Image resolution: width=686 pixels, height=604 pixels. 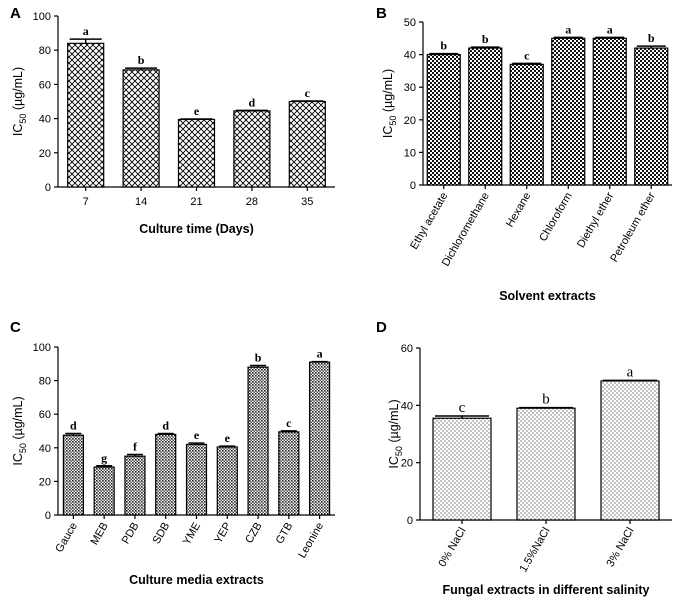 What do you see at coordinates (166, 474) in the screenshot?
I see `bar-sdb` at bounding box center [166, 474].